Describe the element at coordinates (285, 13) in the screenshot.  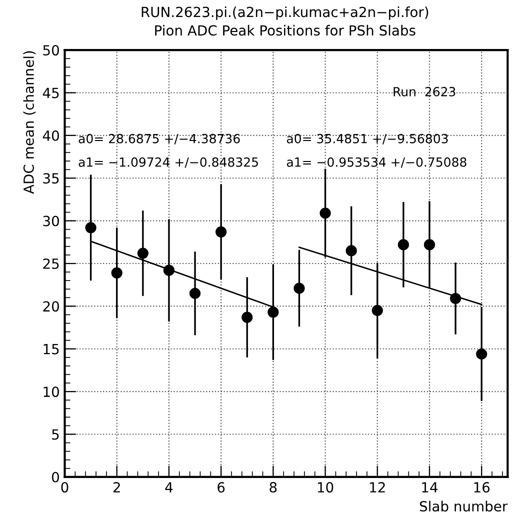
I see `chart-title: RUN.2623.pi.(a2n−pi.kumac+a2n−pi.for)` at that location.